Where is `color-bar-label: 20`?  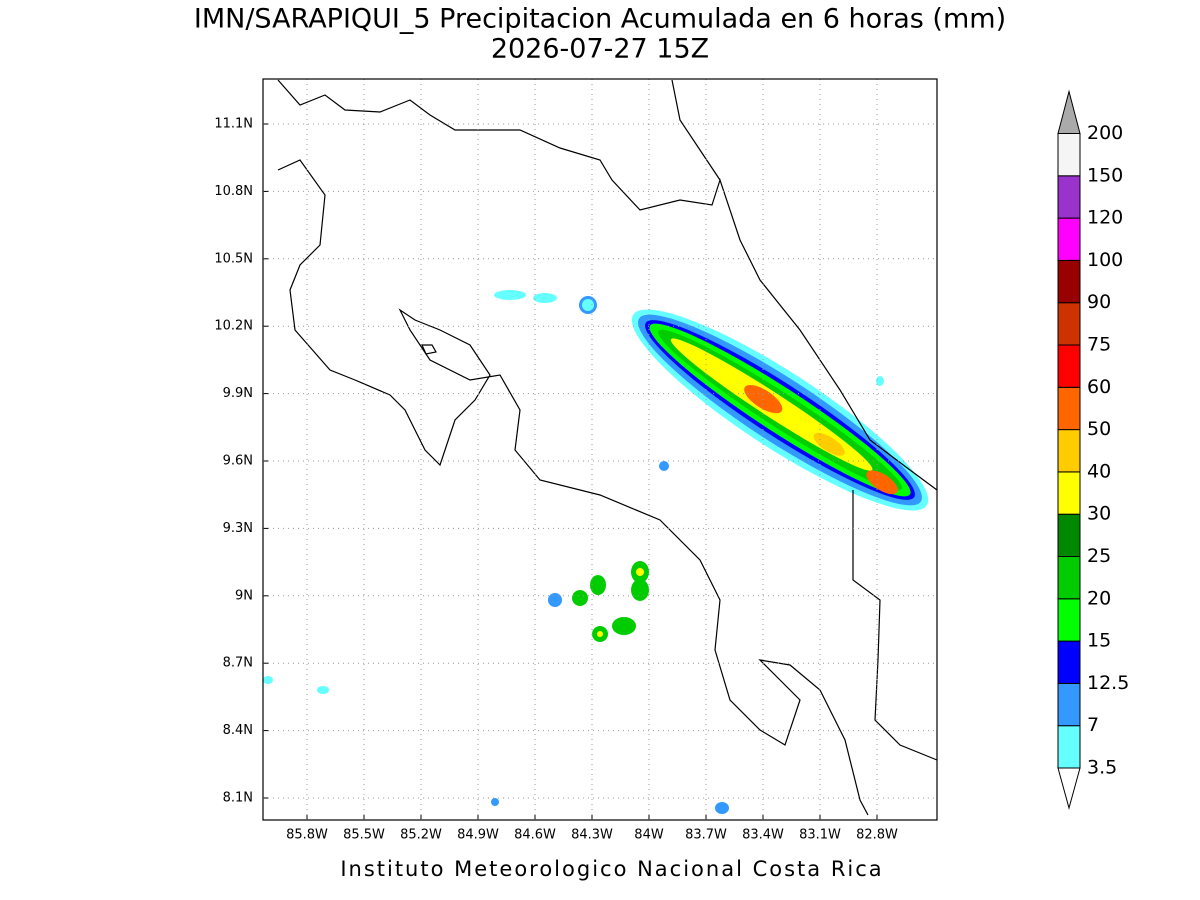
color-bar-label: 20 is located at coordinates (1099, 598).